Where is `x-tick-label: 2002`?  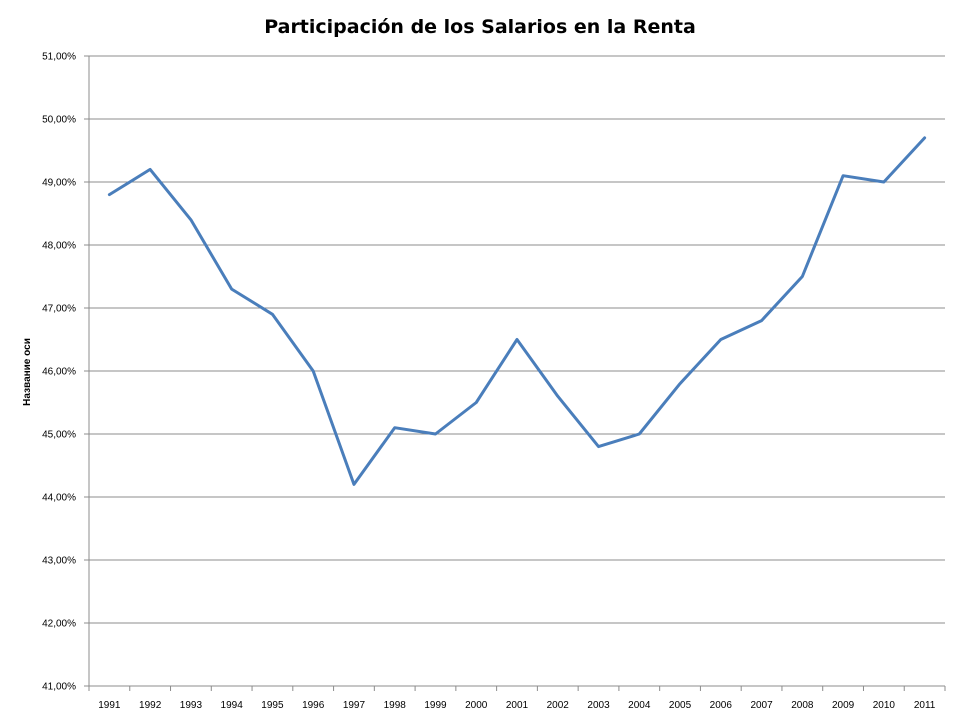 x-tick-label: 2002 is located at coordinates (558, 705).